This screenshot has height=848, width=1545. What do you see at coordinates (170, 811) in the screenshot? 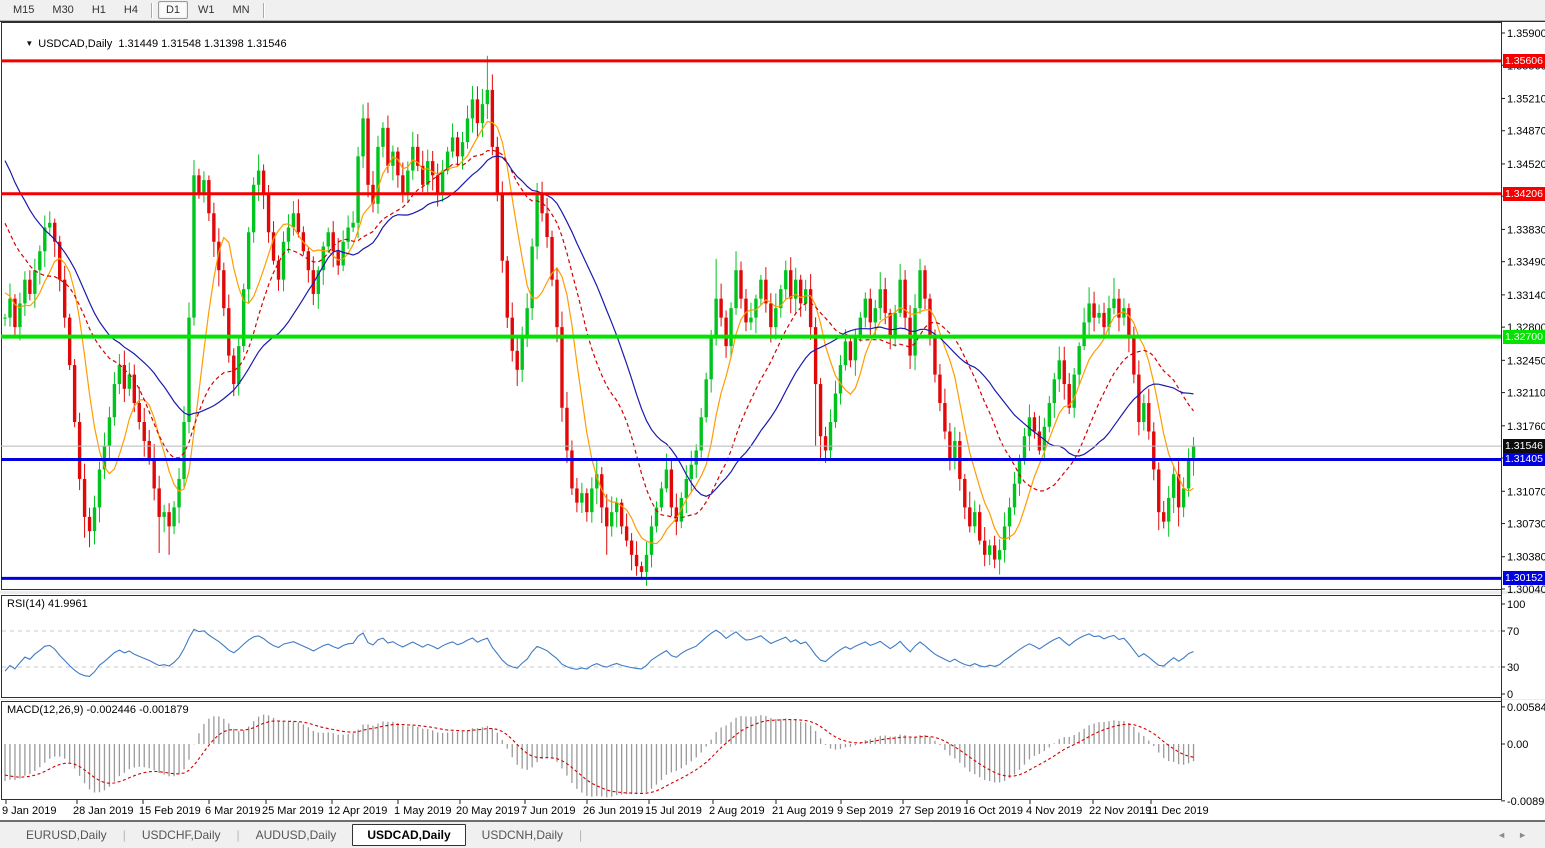
I see `date-label: 15 Feb 2019` at bounding box center [170, 811].